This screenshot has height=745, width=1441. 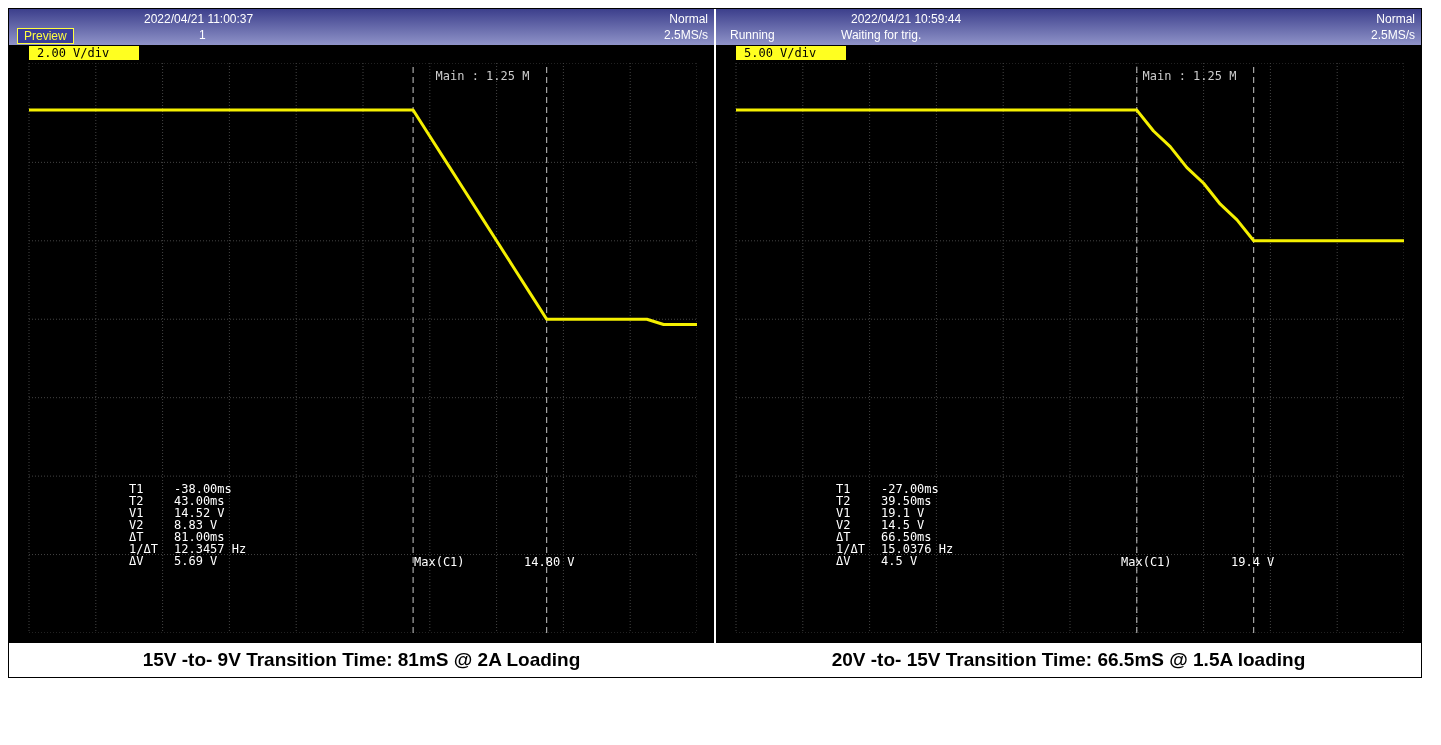 What do you see at coordinates (202, 35) in the screenshot?
I see `text: 1` at bounding box center [202, 35].